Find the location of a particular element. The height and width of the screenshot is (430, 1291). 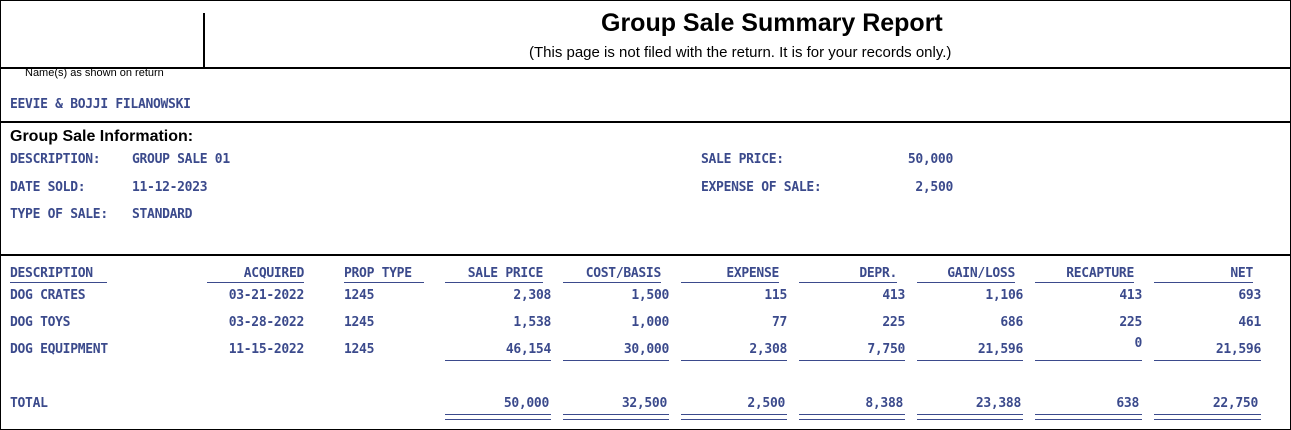

total-cell: 638 is located at coordinates (1127, 403).